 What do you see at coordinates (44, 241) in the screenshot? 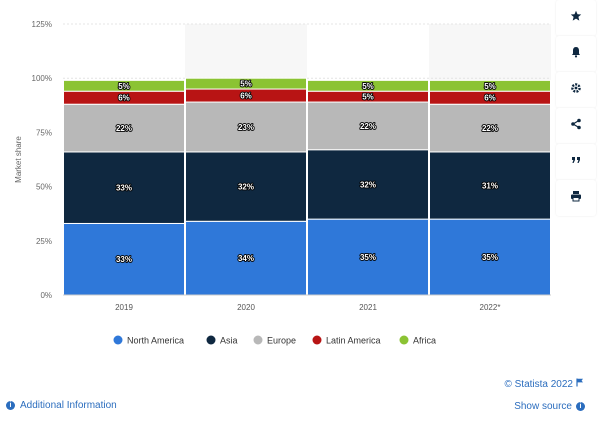
I see `y-tick-label: 25%` at bounding box center [44, 241].